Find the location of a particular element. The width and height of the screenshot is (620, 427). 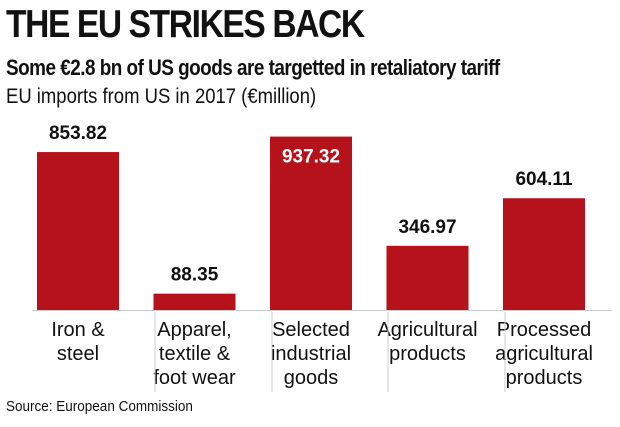

data-label-3: 346.97 is located at coordinates (427, 227).